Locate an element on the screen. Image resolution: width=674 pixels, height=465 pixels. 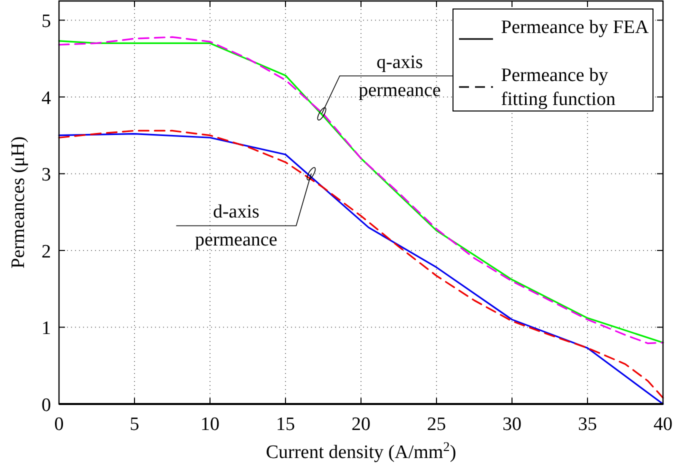
annotation: d-axis permeance is located at coordinates (236, 226).